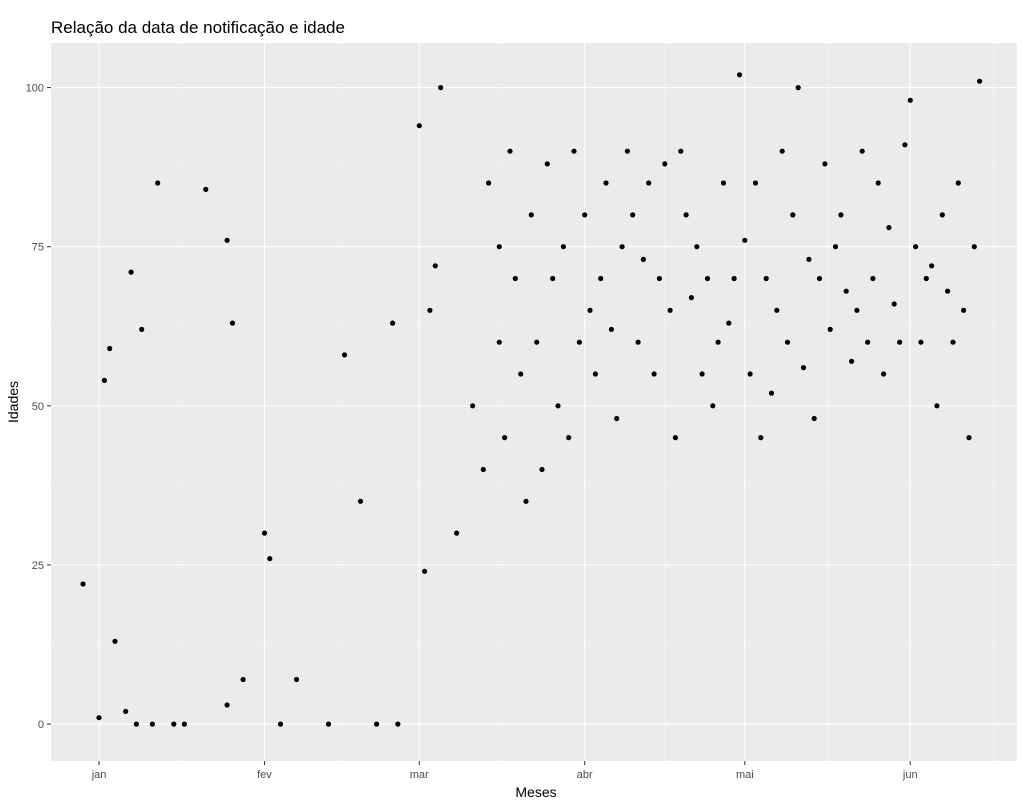  Describe the element at coordinates (910, 775) in the screenshot. I see `x-tick-label: jun` at that location.